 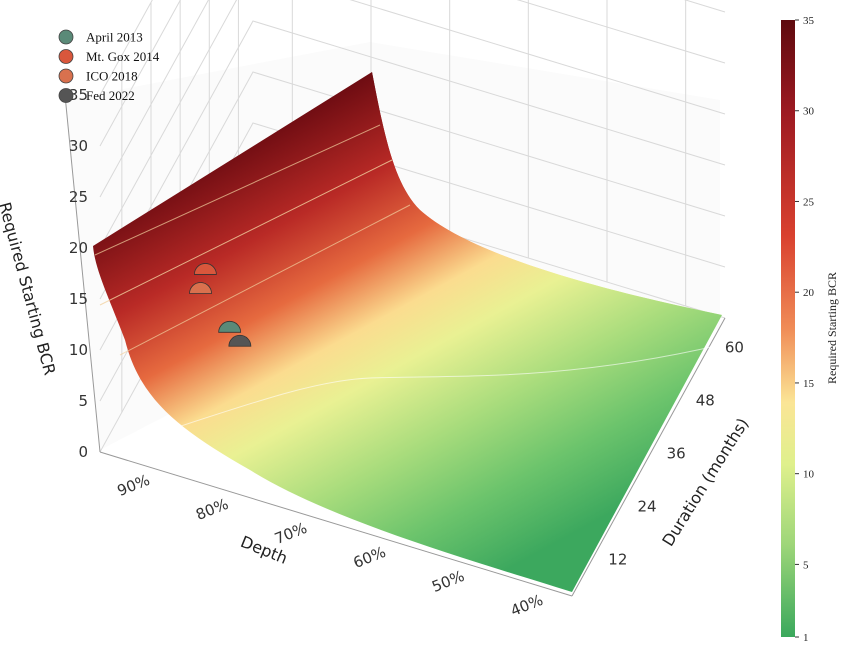 I want to click on z-tick-label: 35, so click(x=78, y=95).